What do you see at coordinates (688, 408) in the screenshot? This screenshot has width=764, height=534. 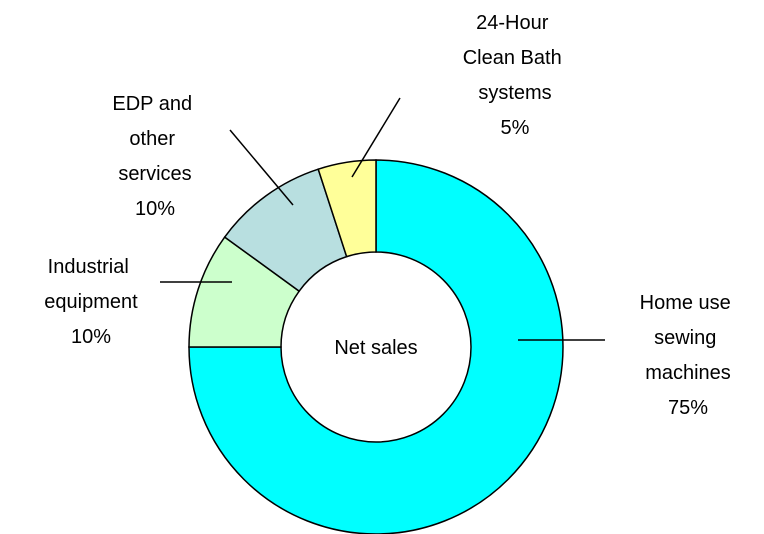 I see `value-label: 75%` at bounding box center [688, 408].